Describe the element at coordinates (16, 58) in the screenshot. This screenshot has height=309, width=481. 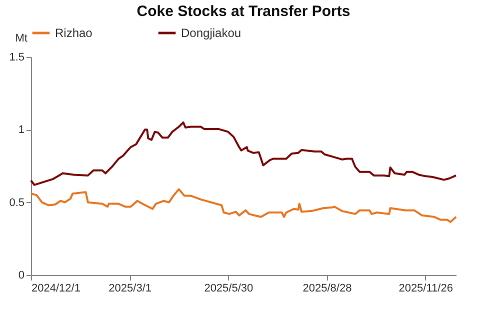
I see `y-tick-label: 1.5` at that location.